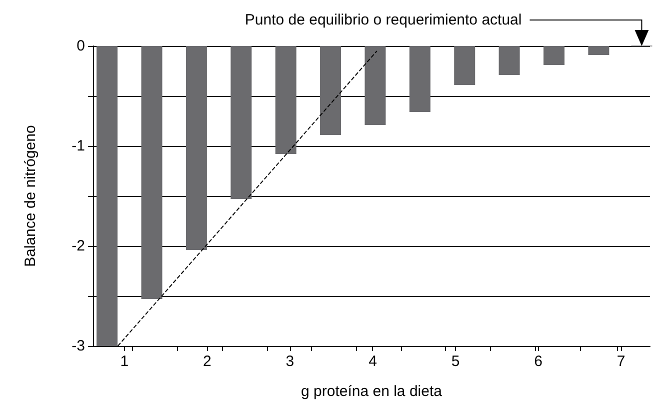  Describe the element at coordinates (30, 196) in the screenshot. I see `y-axis-title: Balance de nitrógeno` at that location.